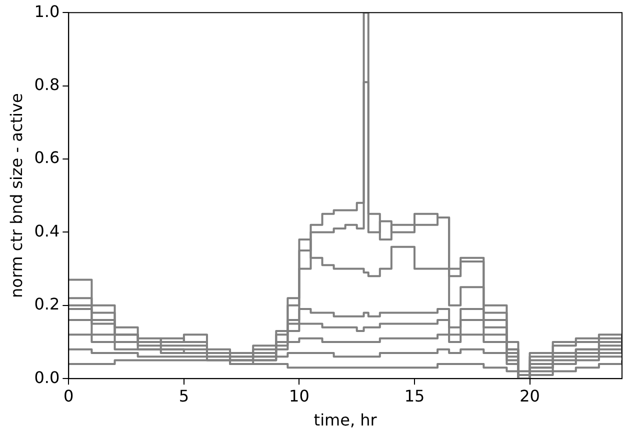 This screenshot has width=626, height=435. Describe the element at coordinates (299, 396) in the screenshot. I see `x-tick-label: 10` at that location.